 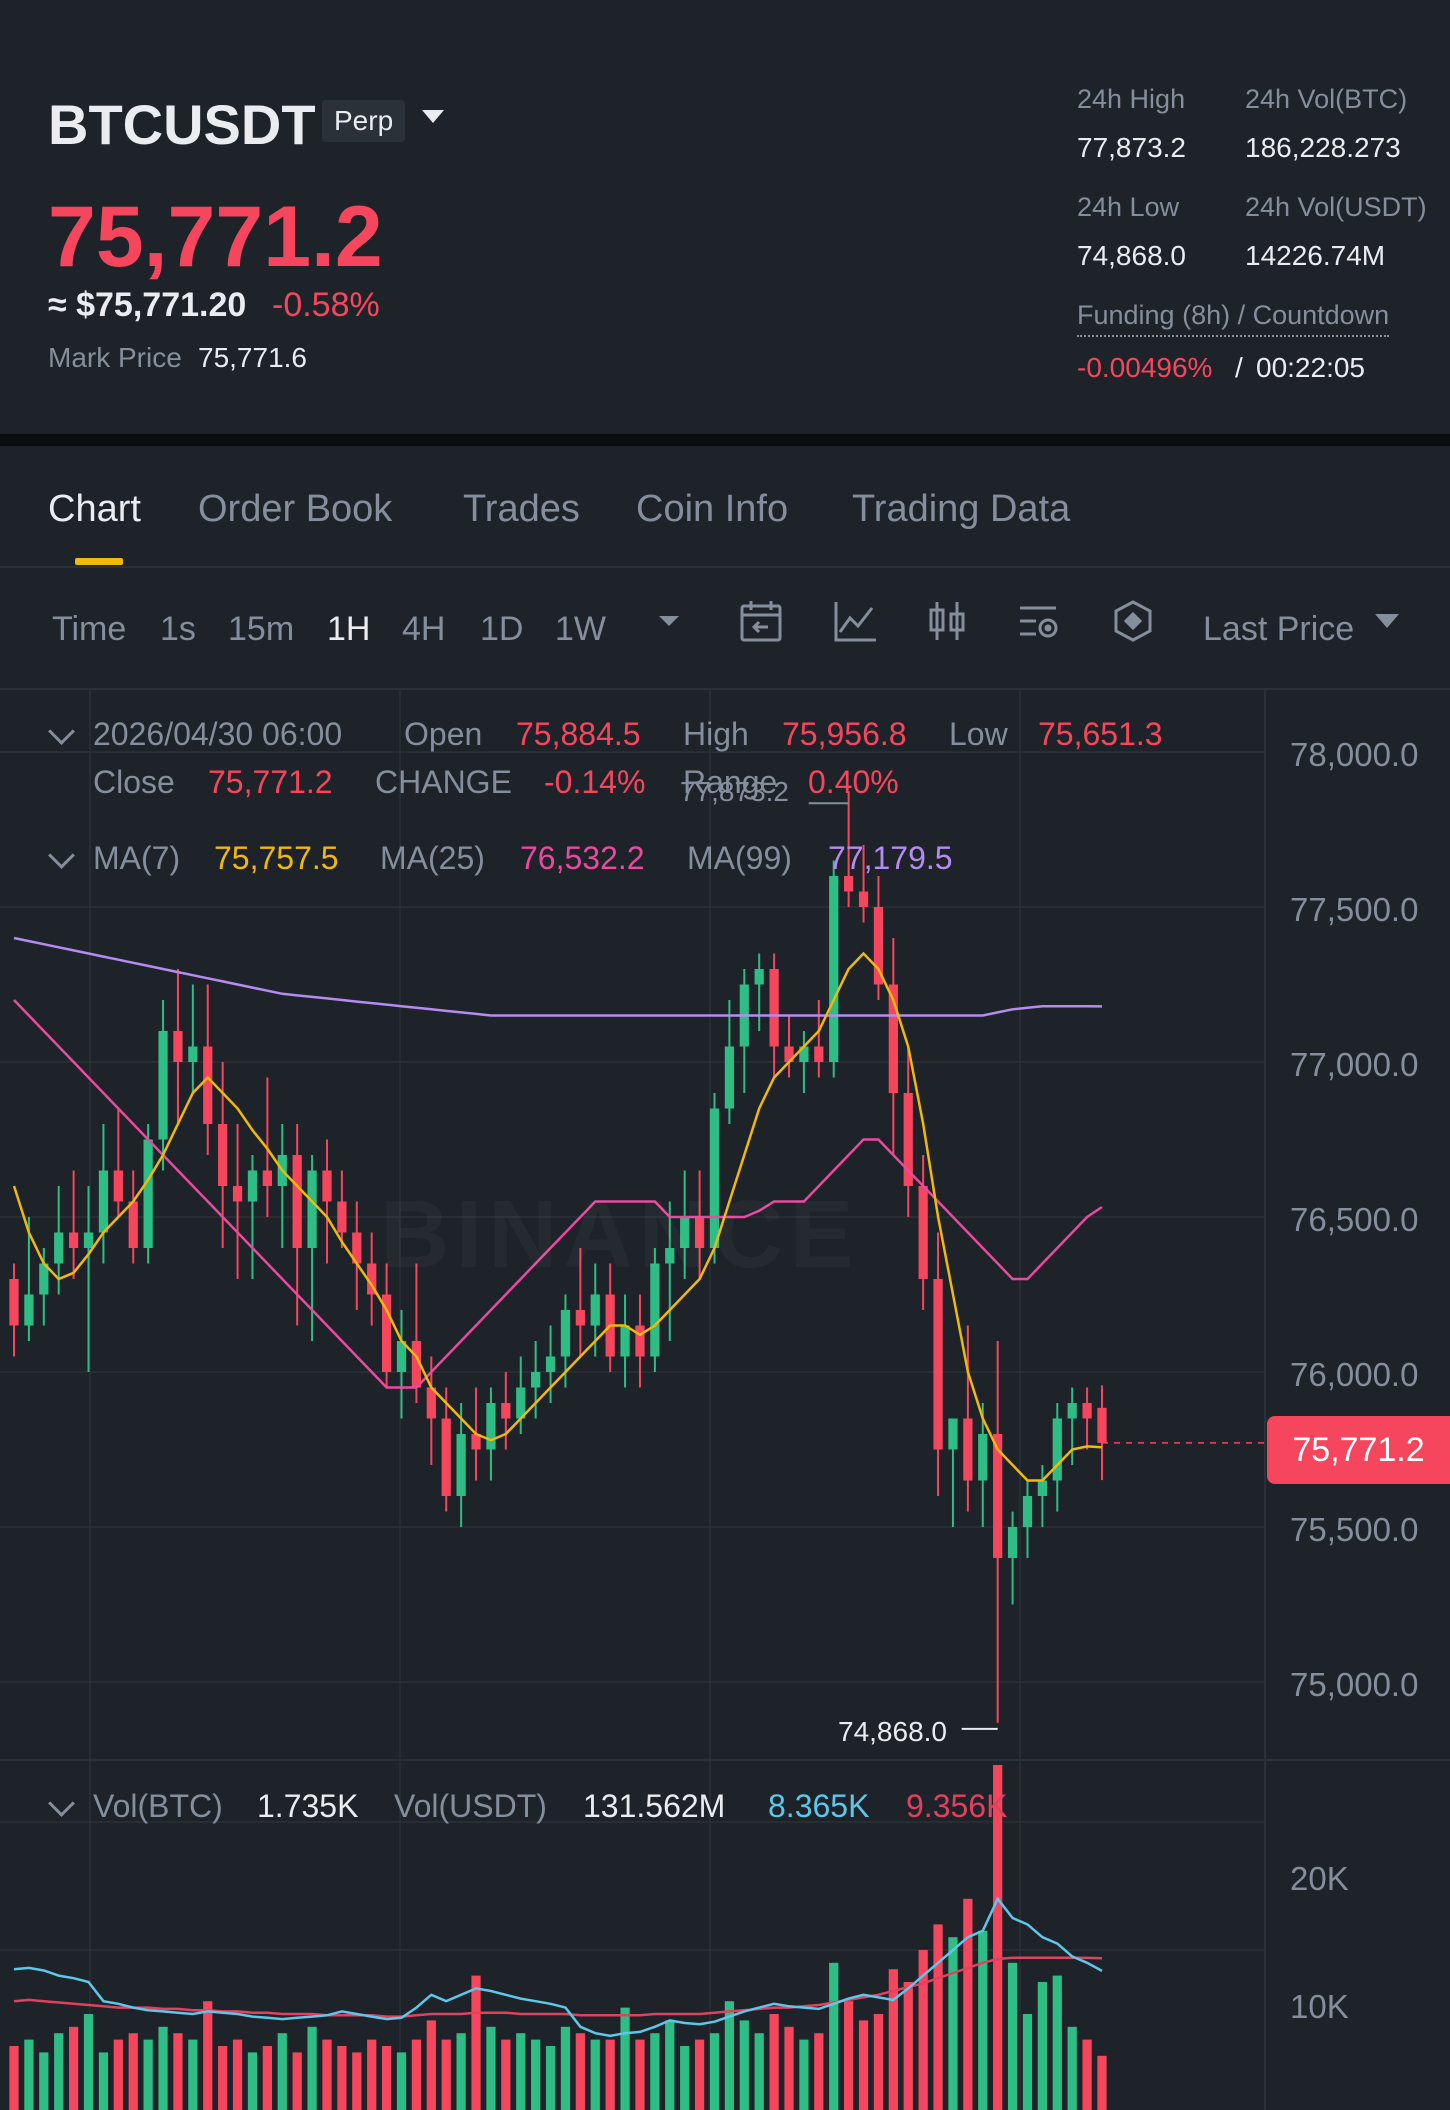 What do you see at coordinates (349, 629) in the screenshot?
I see `timeframe-1h: 1H` at bounding box center [349, 629].